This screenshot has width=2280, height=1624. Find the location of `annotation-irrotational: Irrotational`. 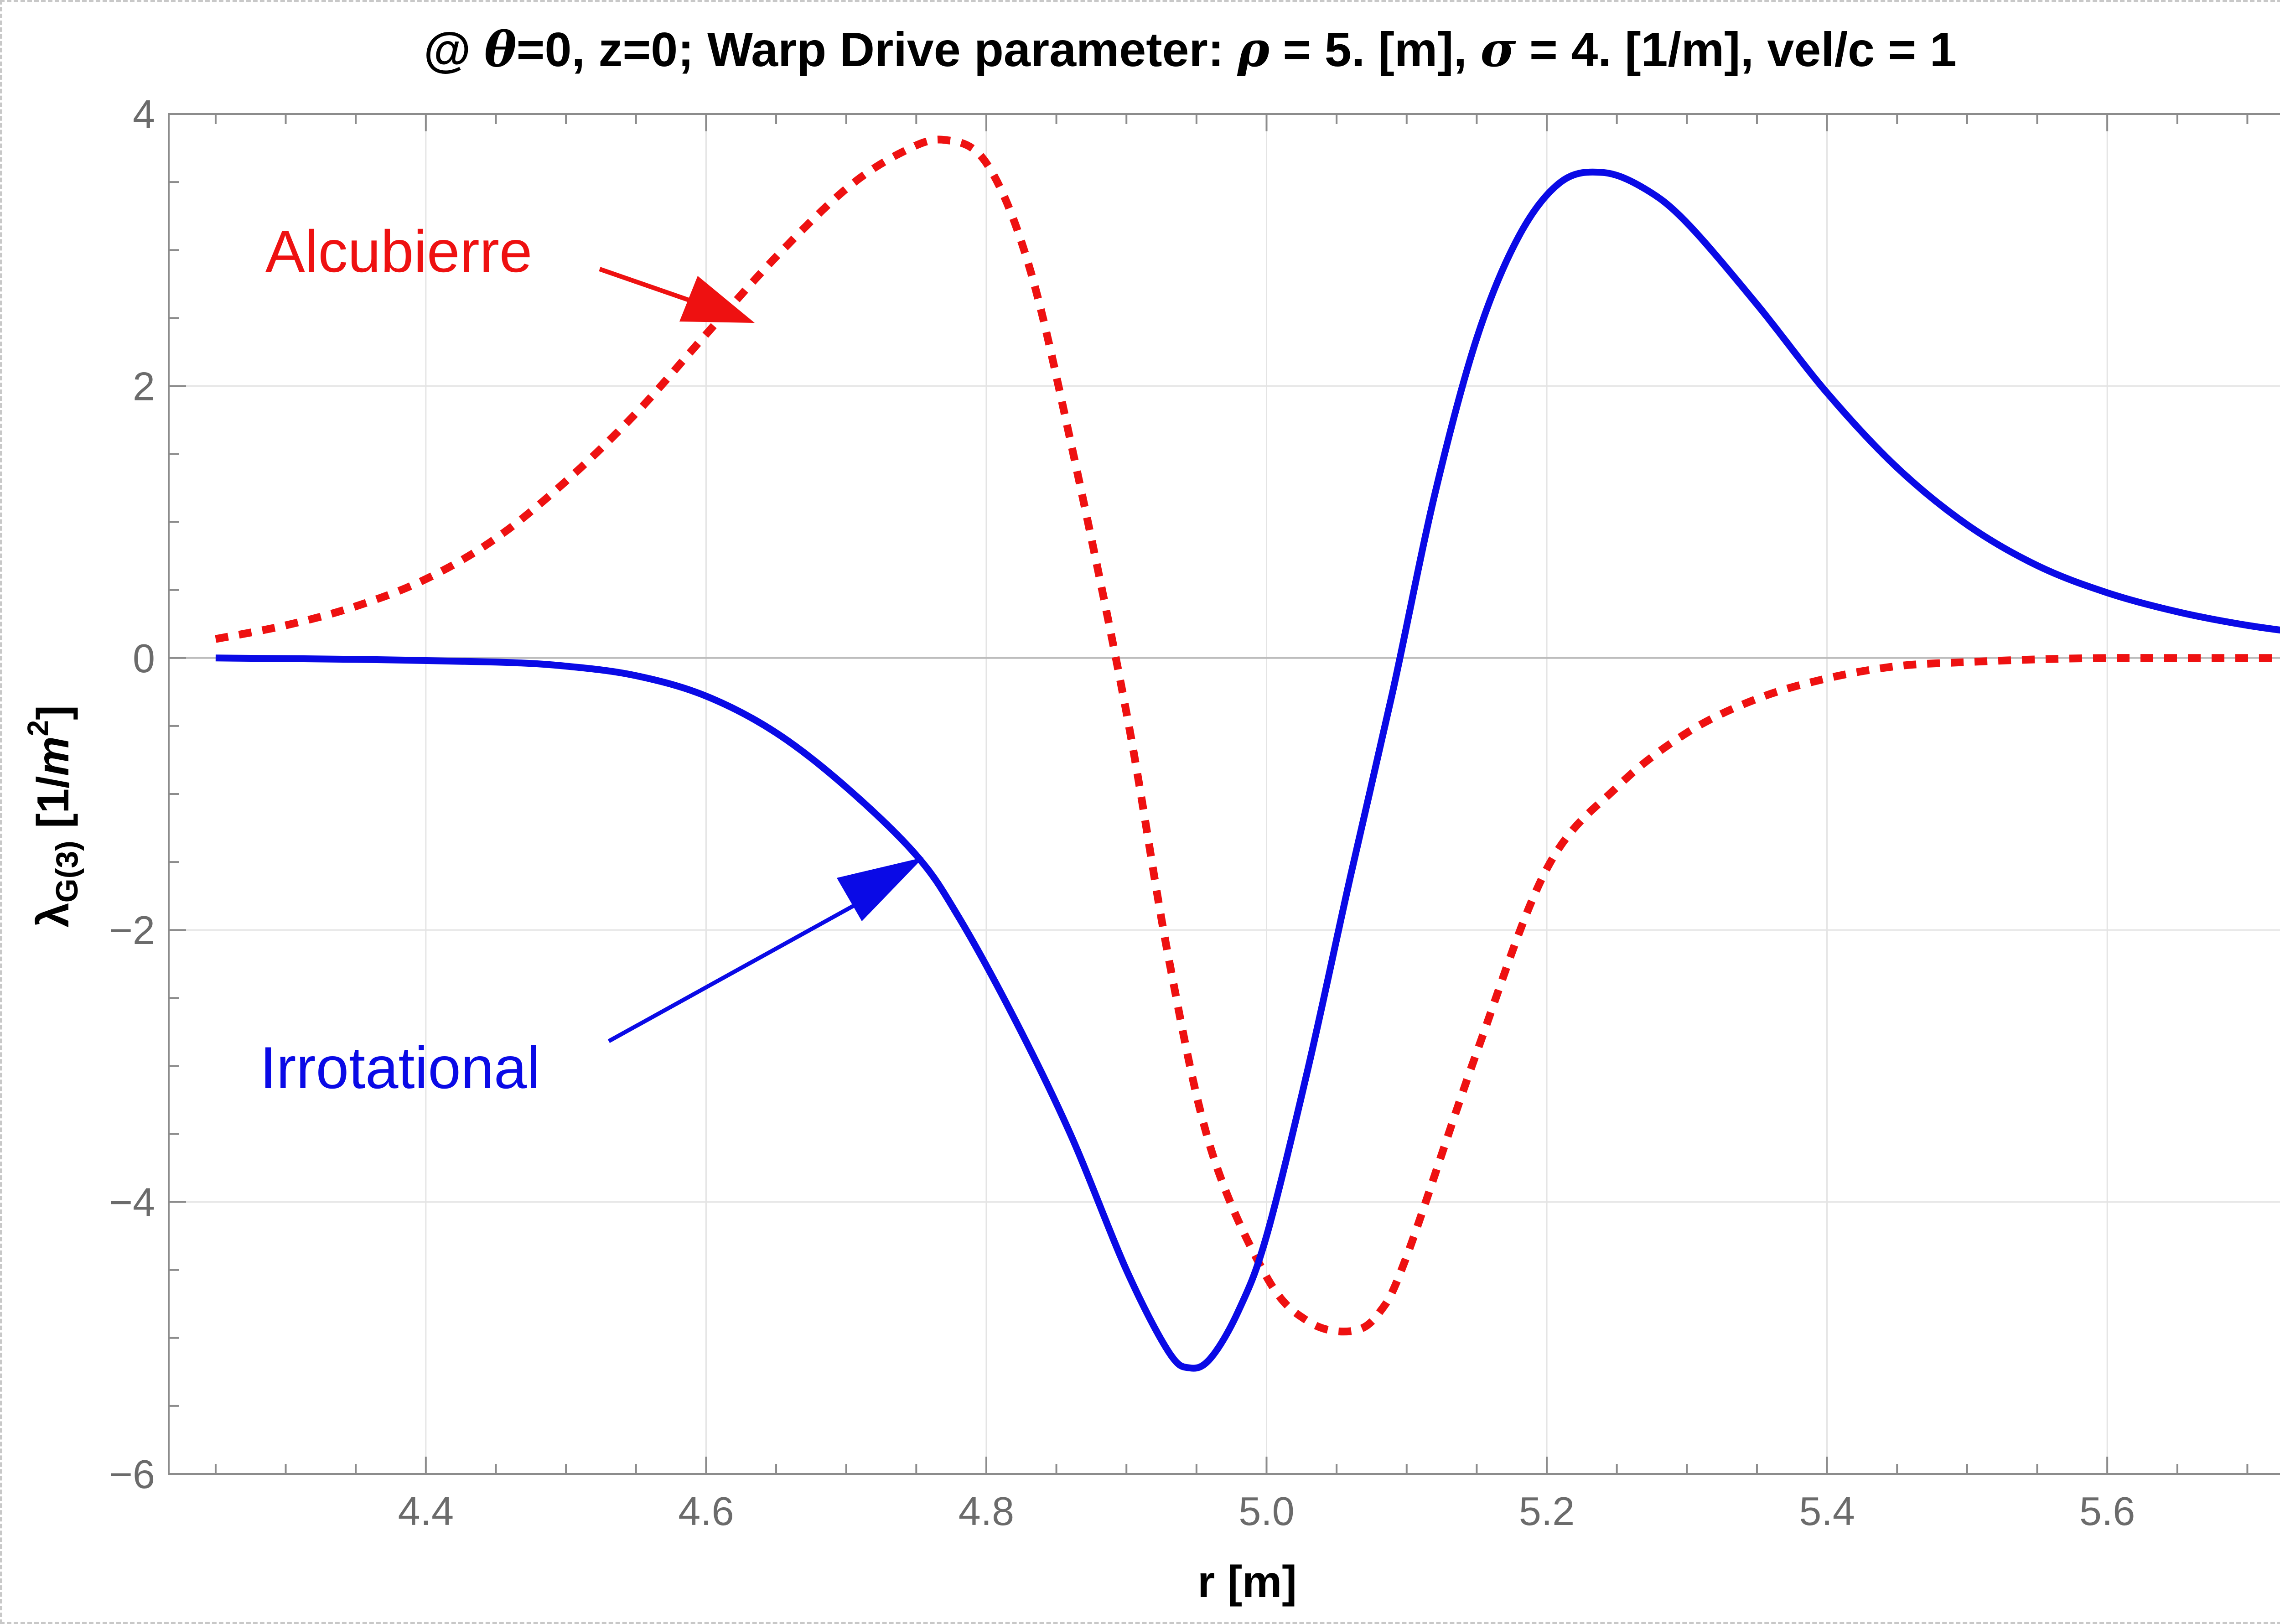

annotation-irrotational: Irrotational is located at coordinates (400, 1067).